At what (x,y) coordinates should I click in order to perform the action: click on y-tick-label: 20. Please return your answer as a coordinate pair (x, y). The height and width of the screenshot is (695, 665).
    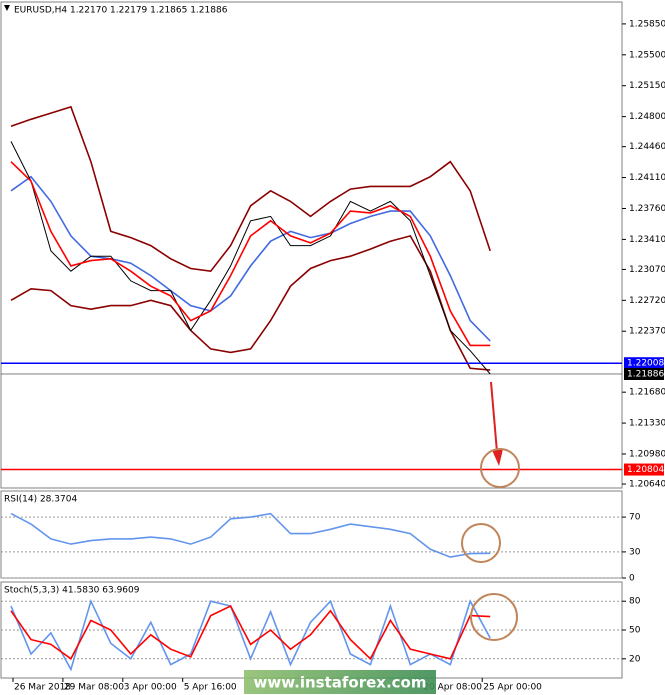
    Looking at the image, I should click on (635, 659).